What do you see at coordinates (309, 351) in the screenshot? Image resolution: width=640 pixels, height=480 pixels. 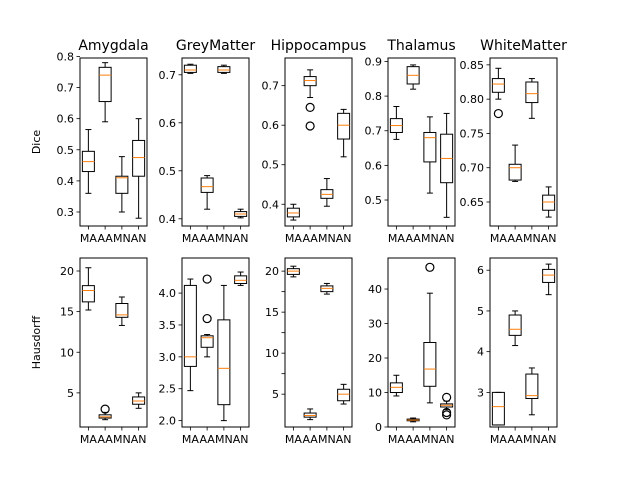 I see `subplot-panel: 5 10 15 20 MA AA MN AN` at bounding box center [309, 351].